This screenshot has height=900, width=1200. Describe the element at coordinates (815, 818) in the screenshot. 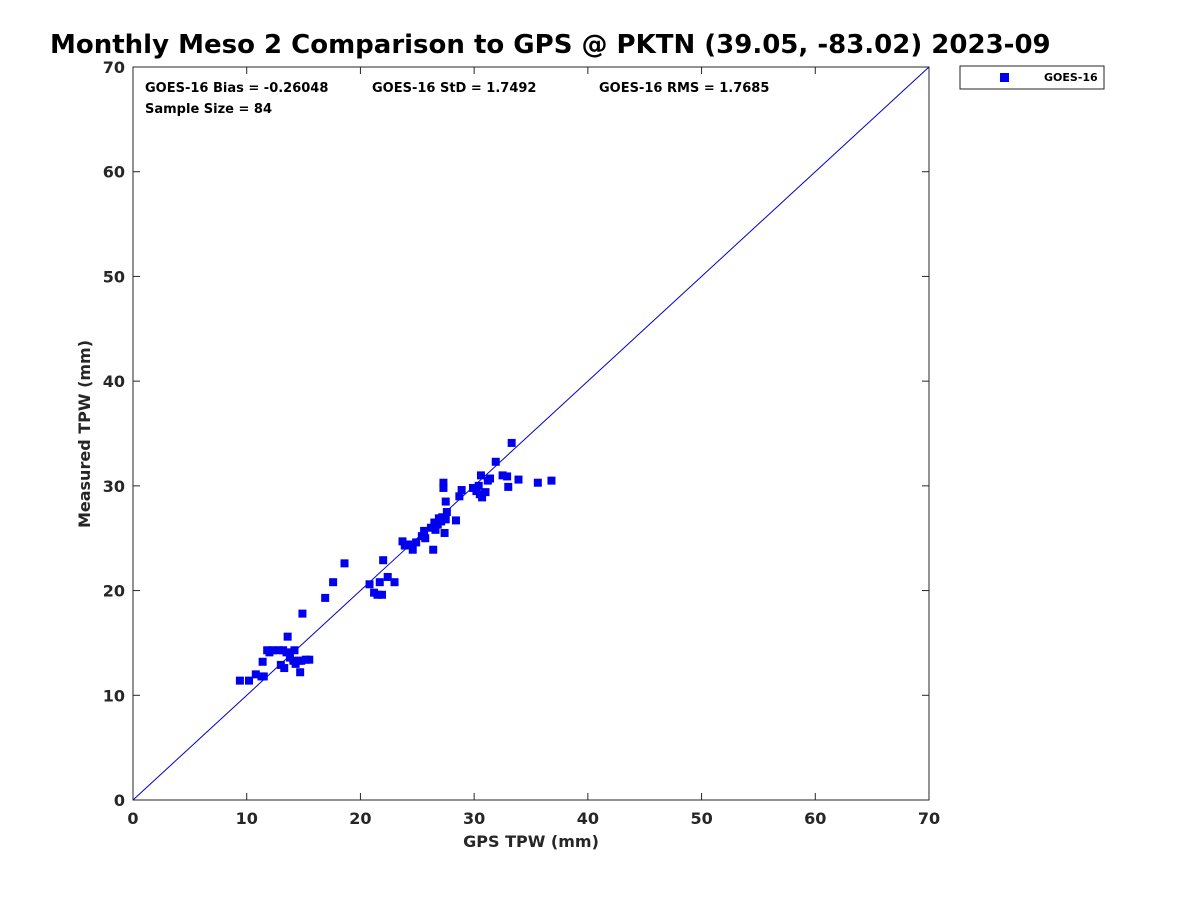

I see `x-tick-label: 60` at that location.